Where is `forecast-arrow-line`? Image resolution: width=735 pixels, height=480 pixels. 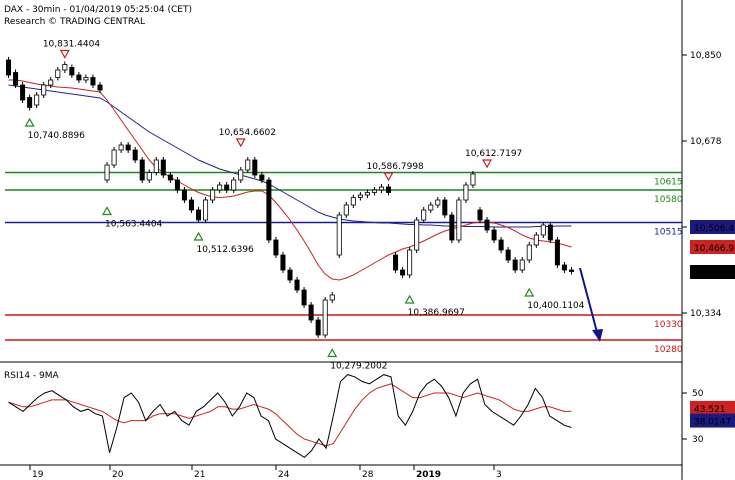
forecast-arrow-line is located at coordinates (589, 302).